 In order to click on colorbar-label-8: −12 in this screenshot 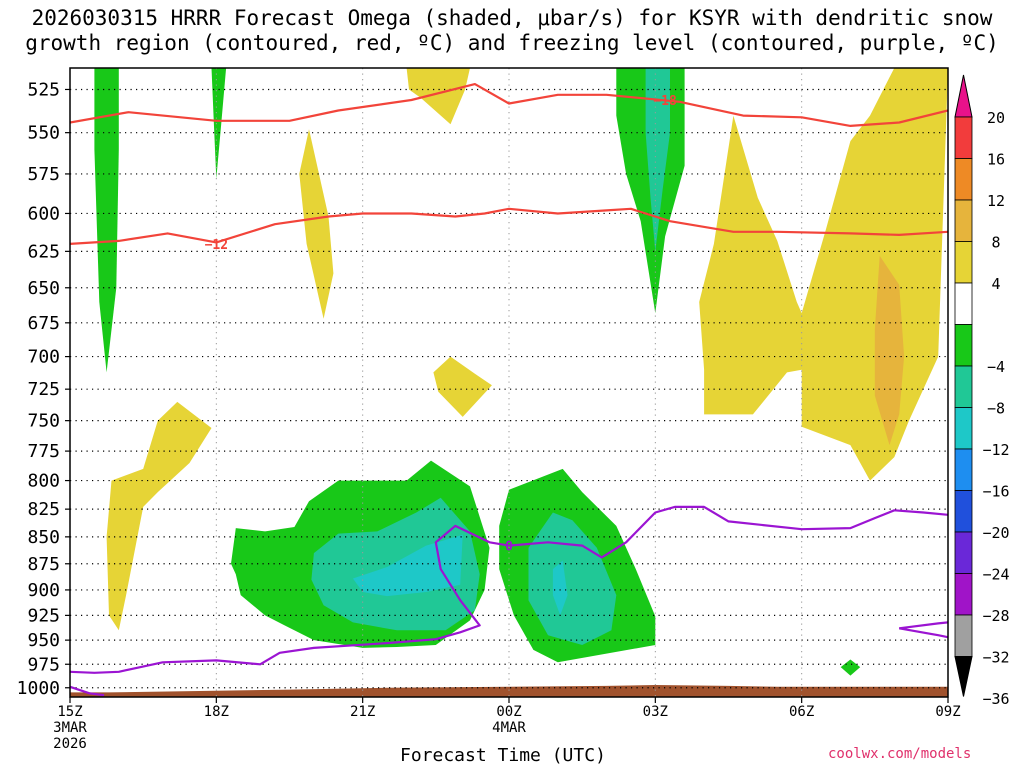, I will do `click(995, 450)`.